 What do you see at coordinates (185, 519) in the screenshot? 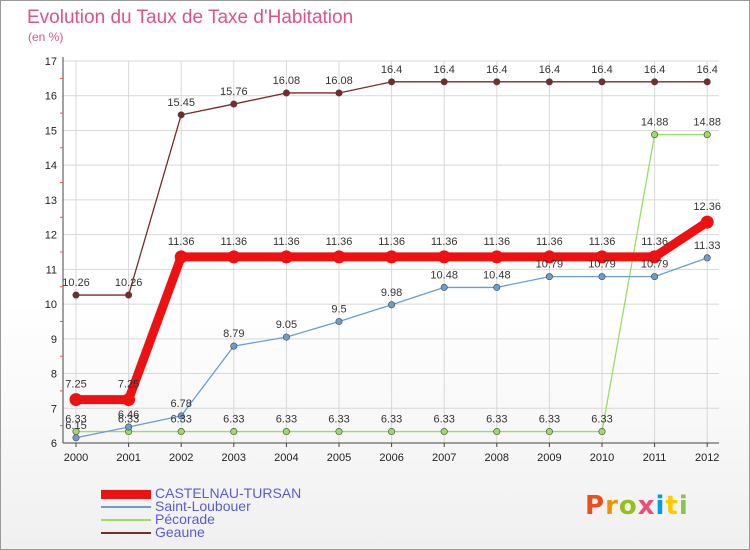
I see `legend-label-pecorade: Pécorade` at bounding box center [185, 519].